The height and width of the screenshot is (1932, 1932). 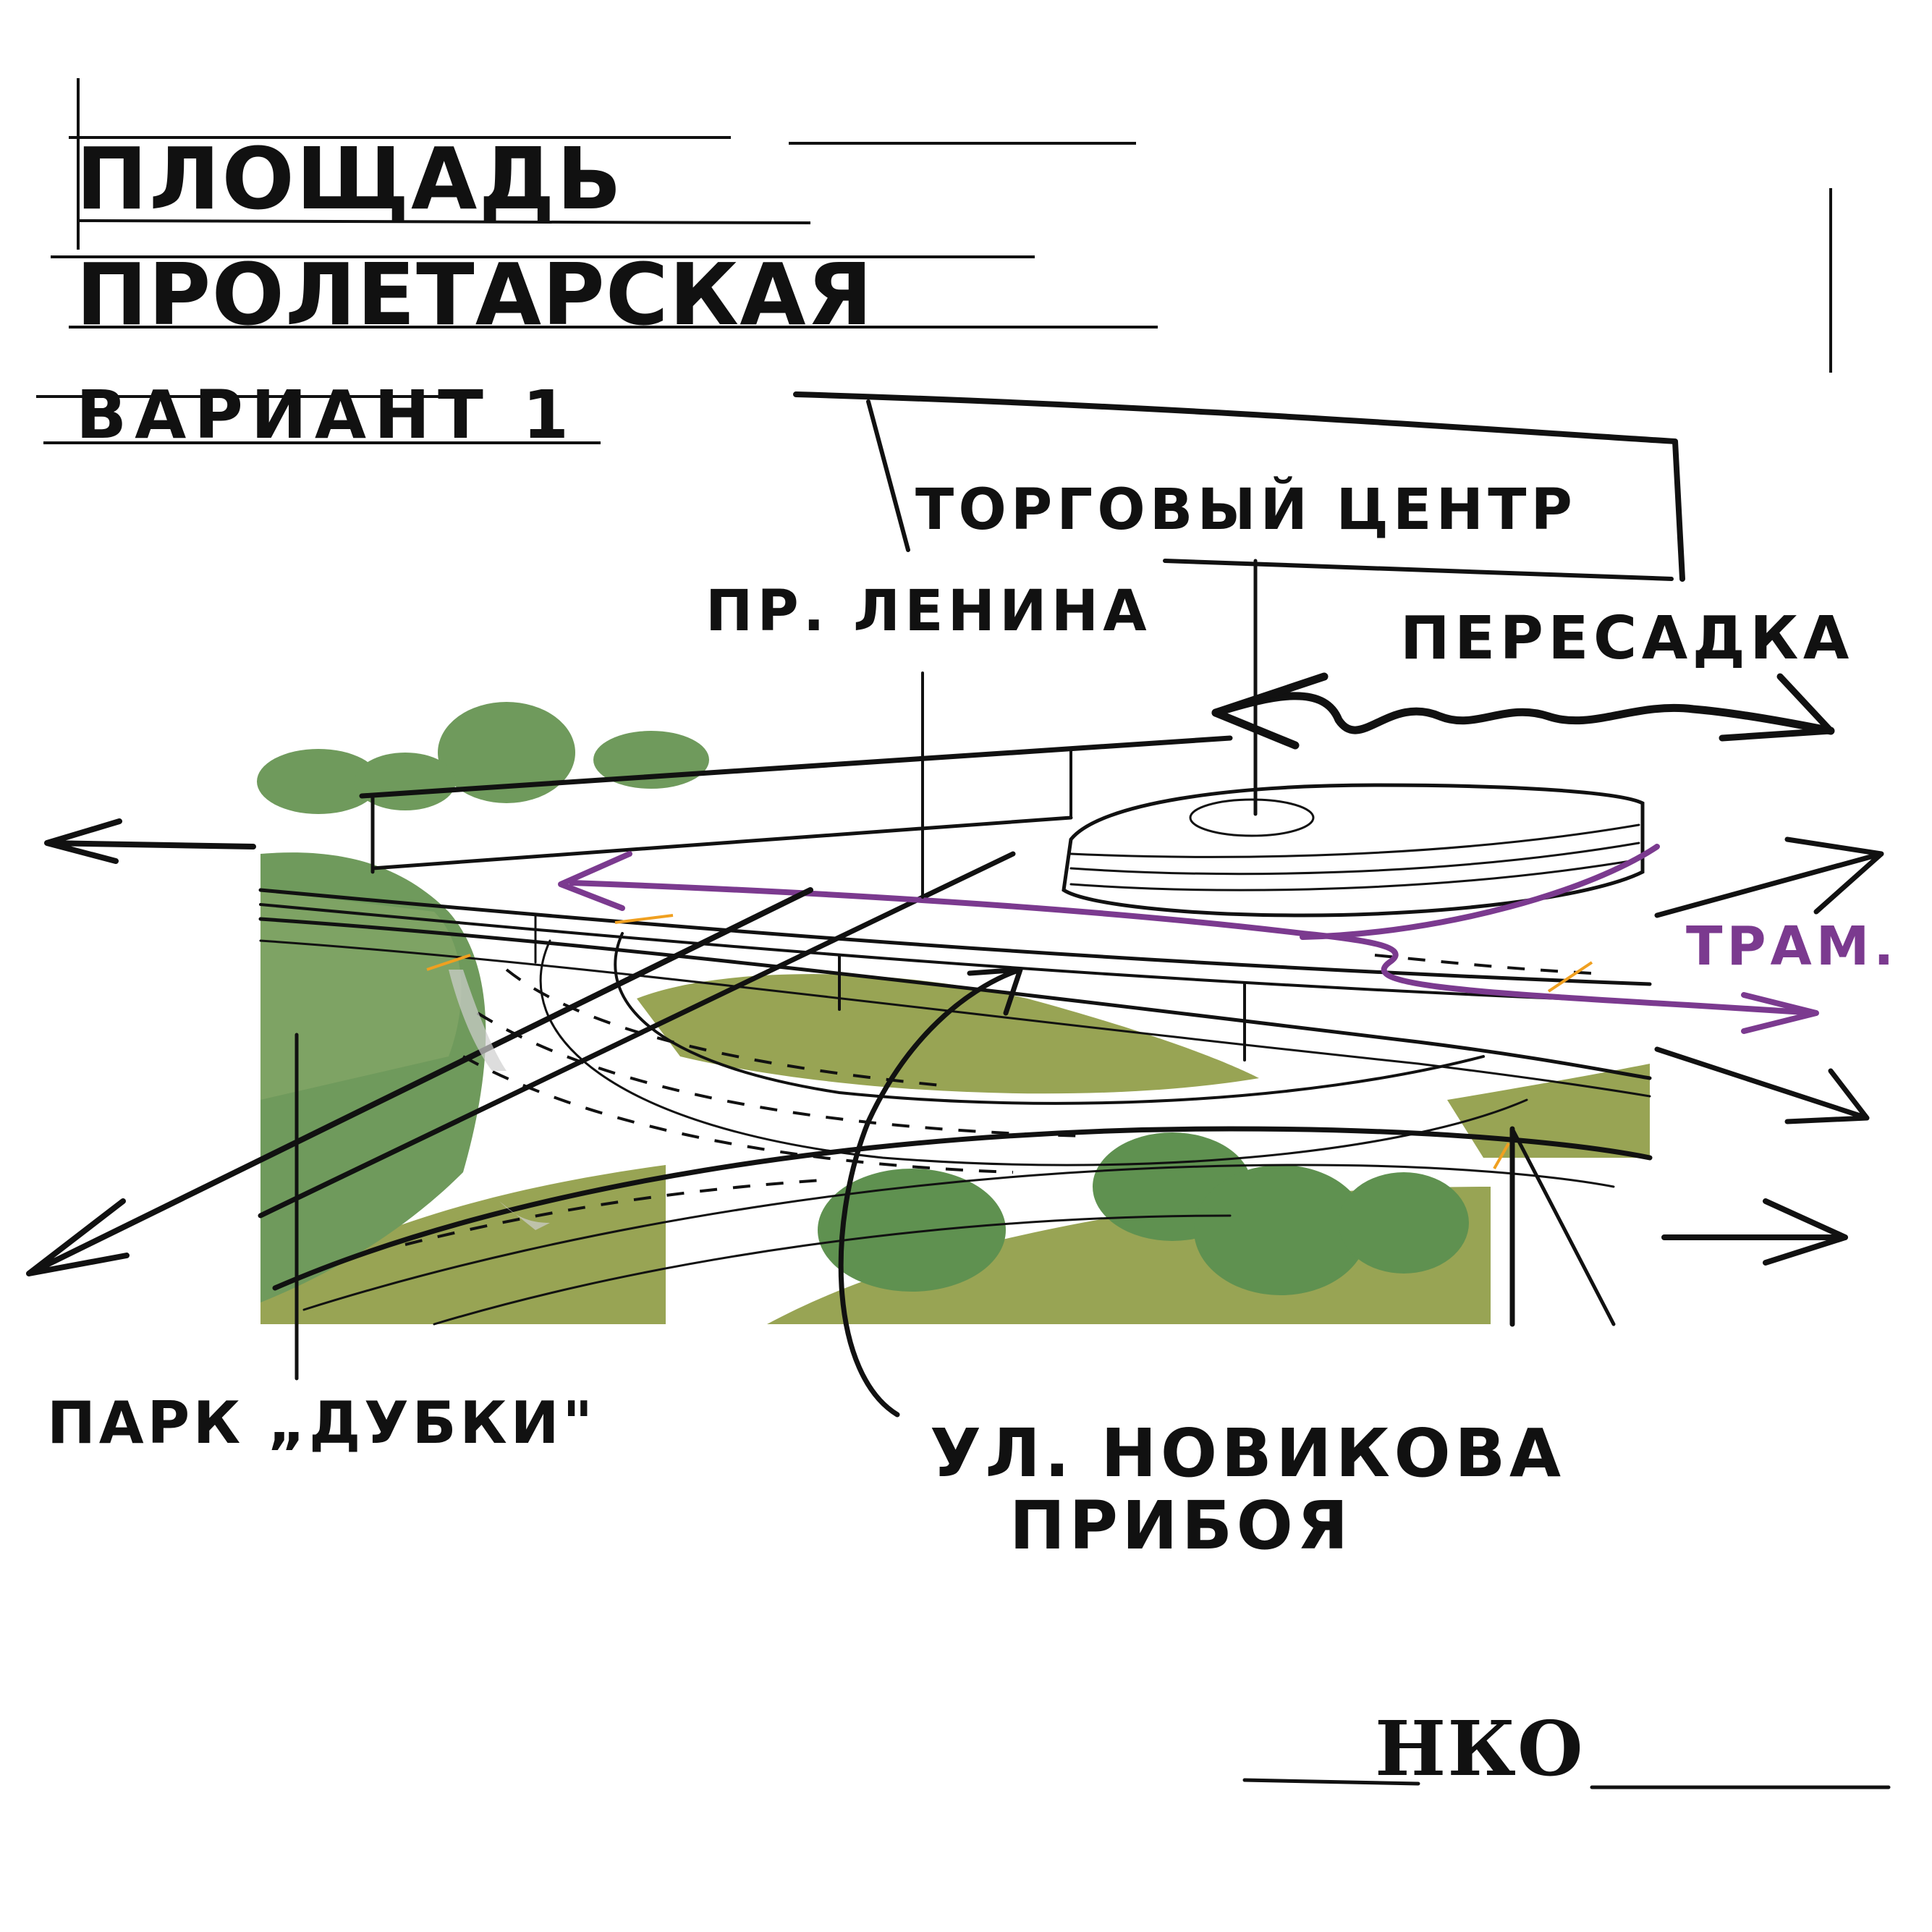 What do you see at coordinates (463, 1244) in the screenshot?
I see `lawn-lower-left` at bounding box center [463, 1244].